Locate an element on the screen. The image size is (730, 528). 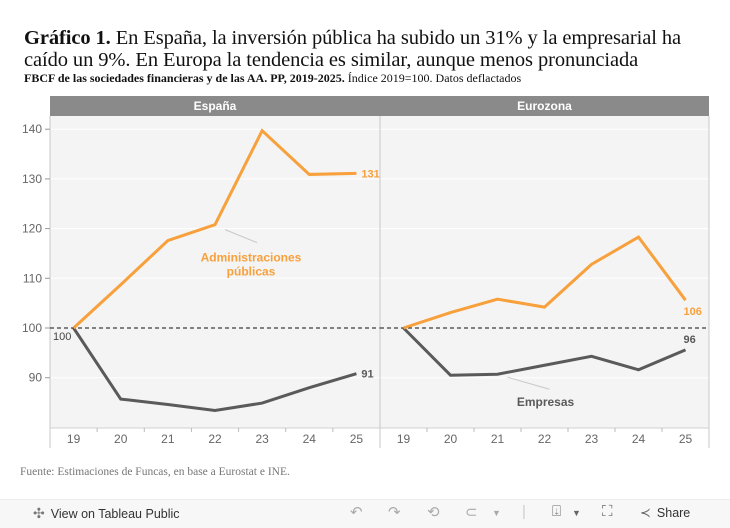
panel-header-label: España is located at coordinates (215, 106).